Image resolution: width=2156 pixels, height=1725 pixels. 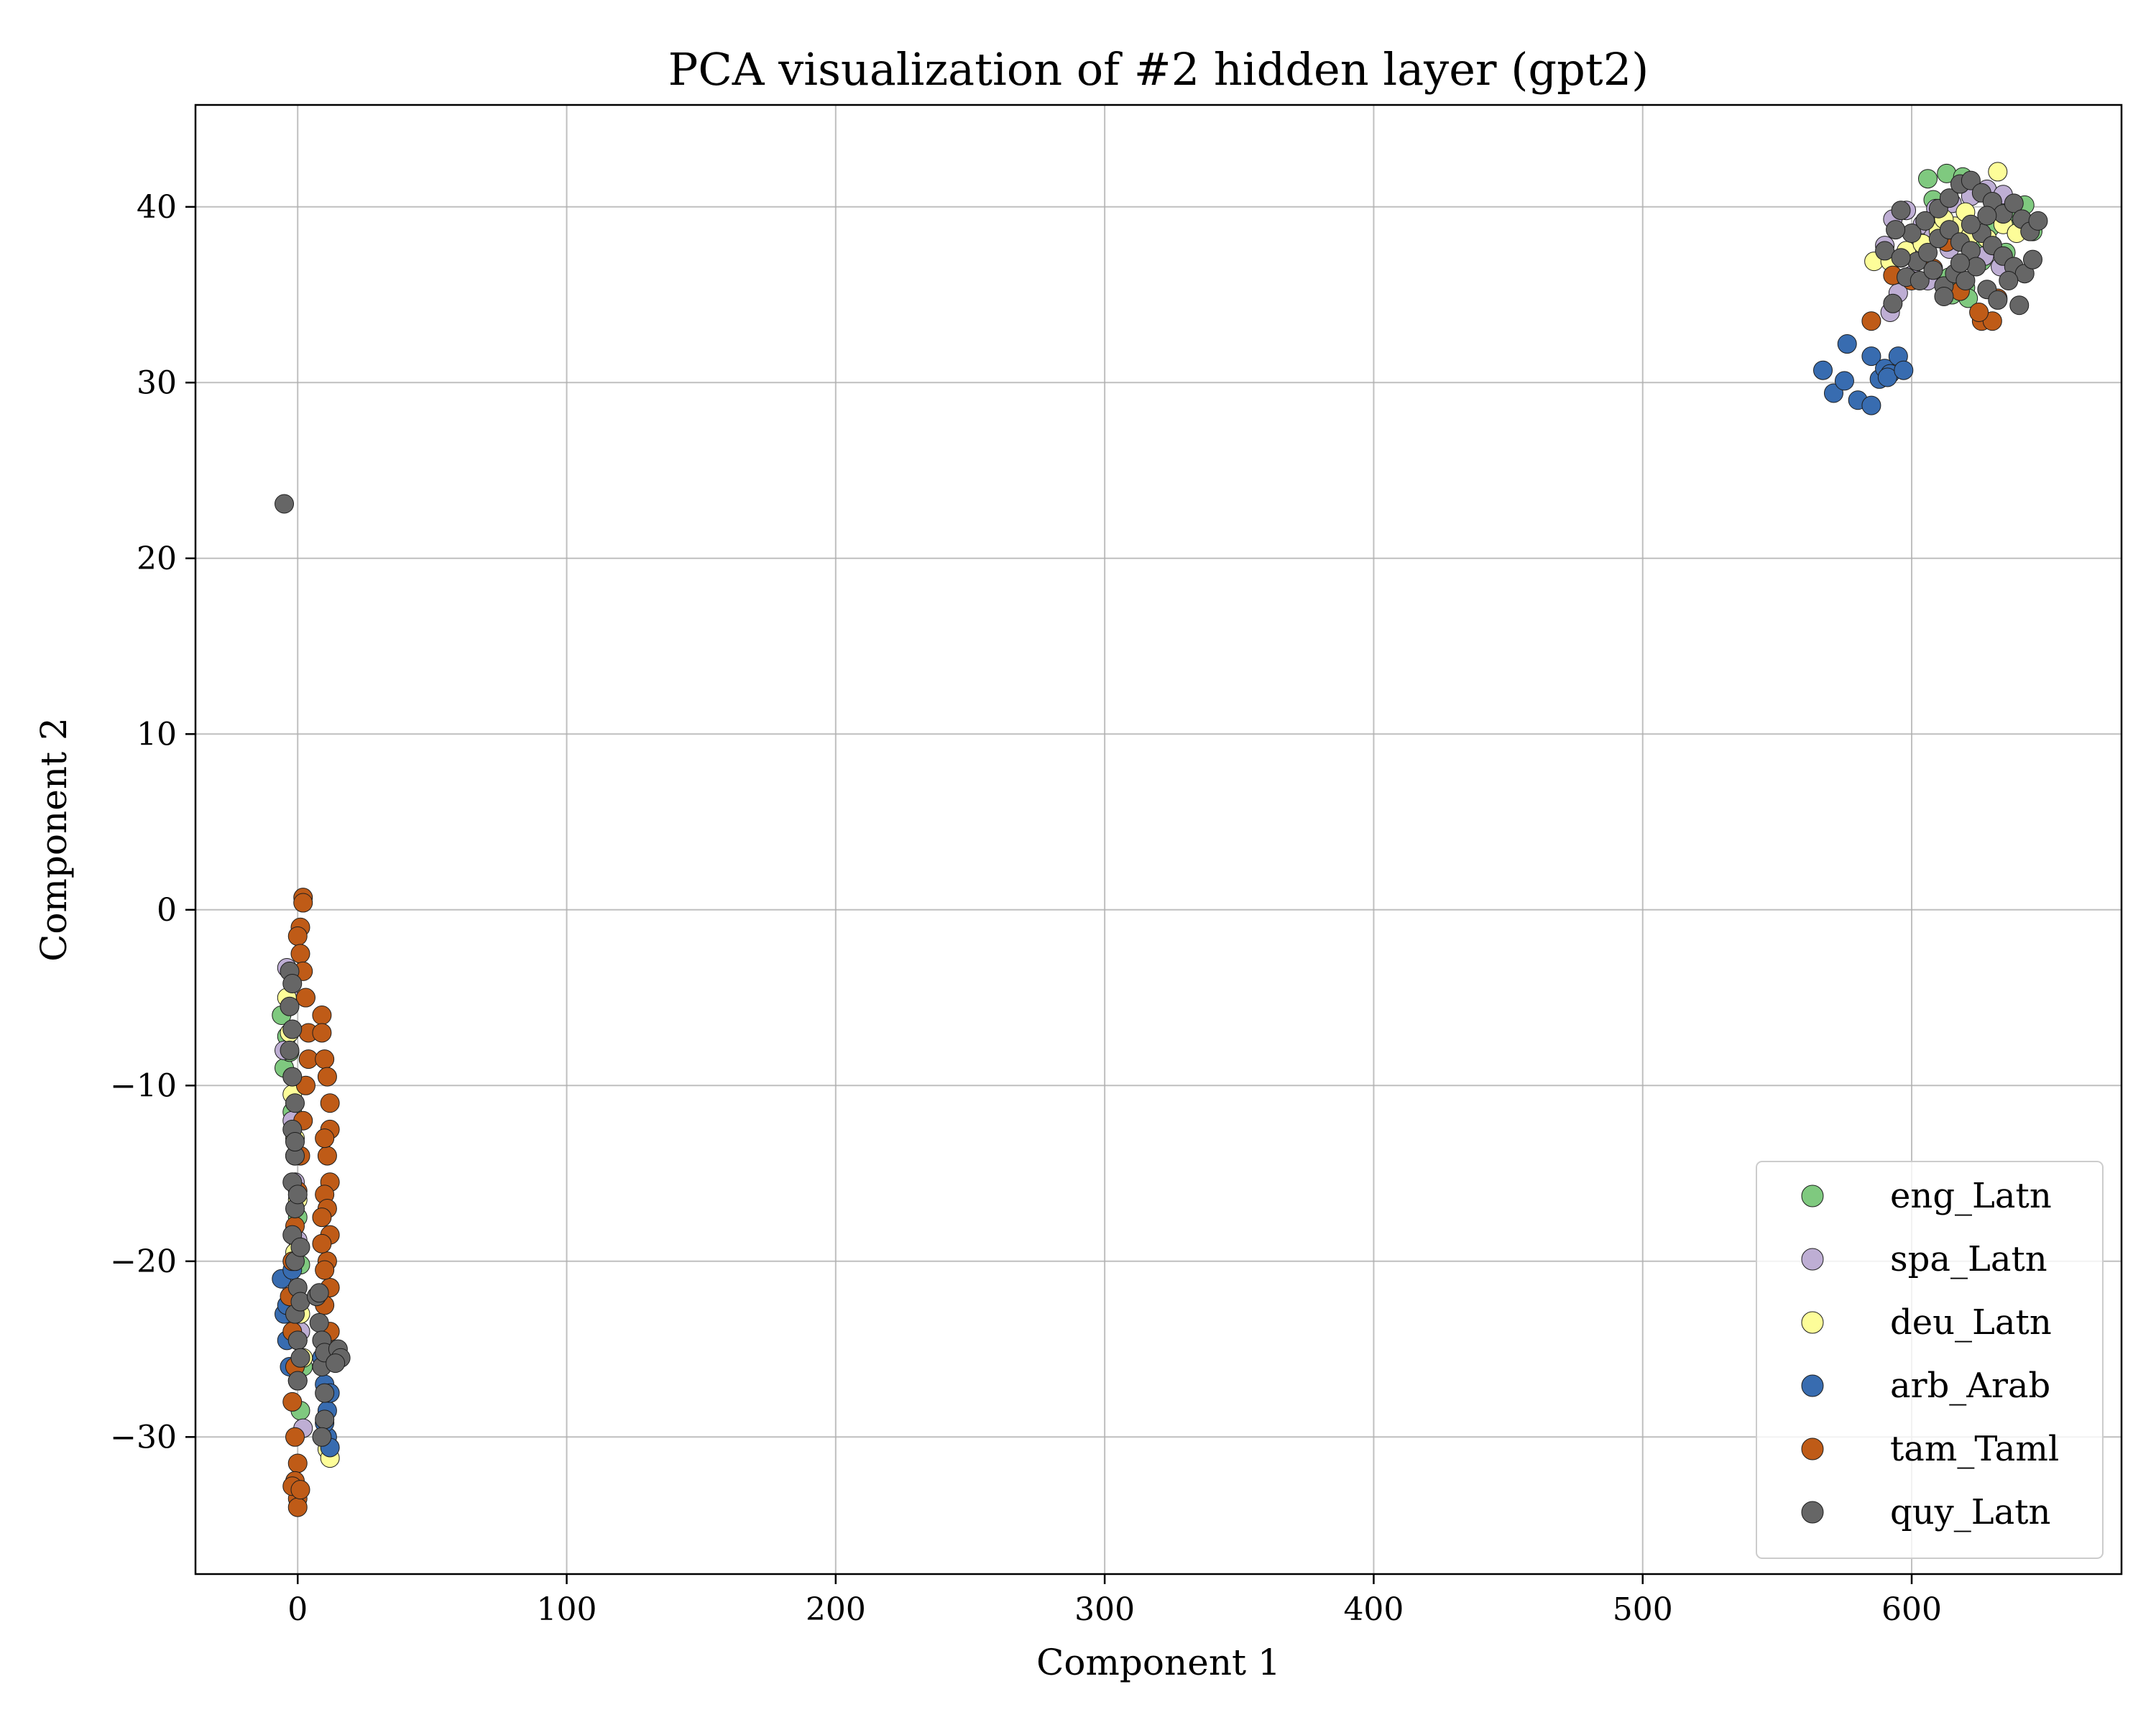 I want to click on x-tick-label: 0, so click(x=297, y=1609).